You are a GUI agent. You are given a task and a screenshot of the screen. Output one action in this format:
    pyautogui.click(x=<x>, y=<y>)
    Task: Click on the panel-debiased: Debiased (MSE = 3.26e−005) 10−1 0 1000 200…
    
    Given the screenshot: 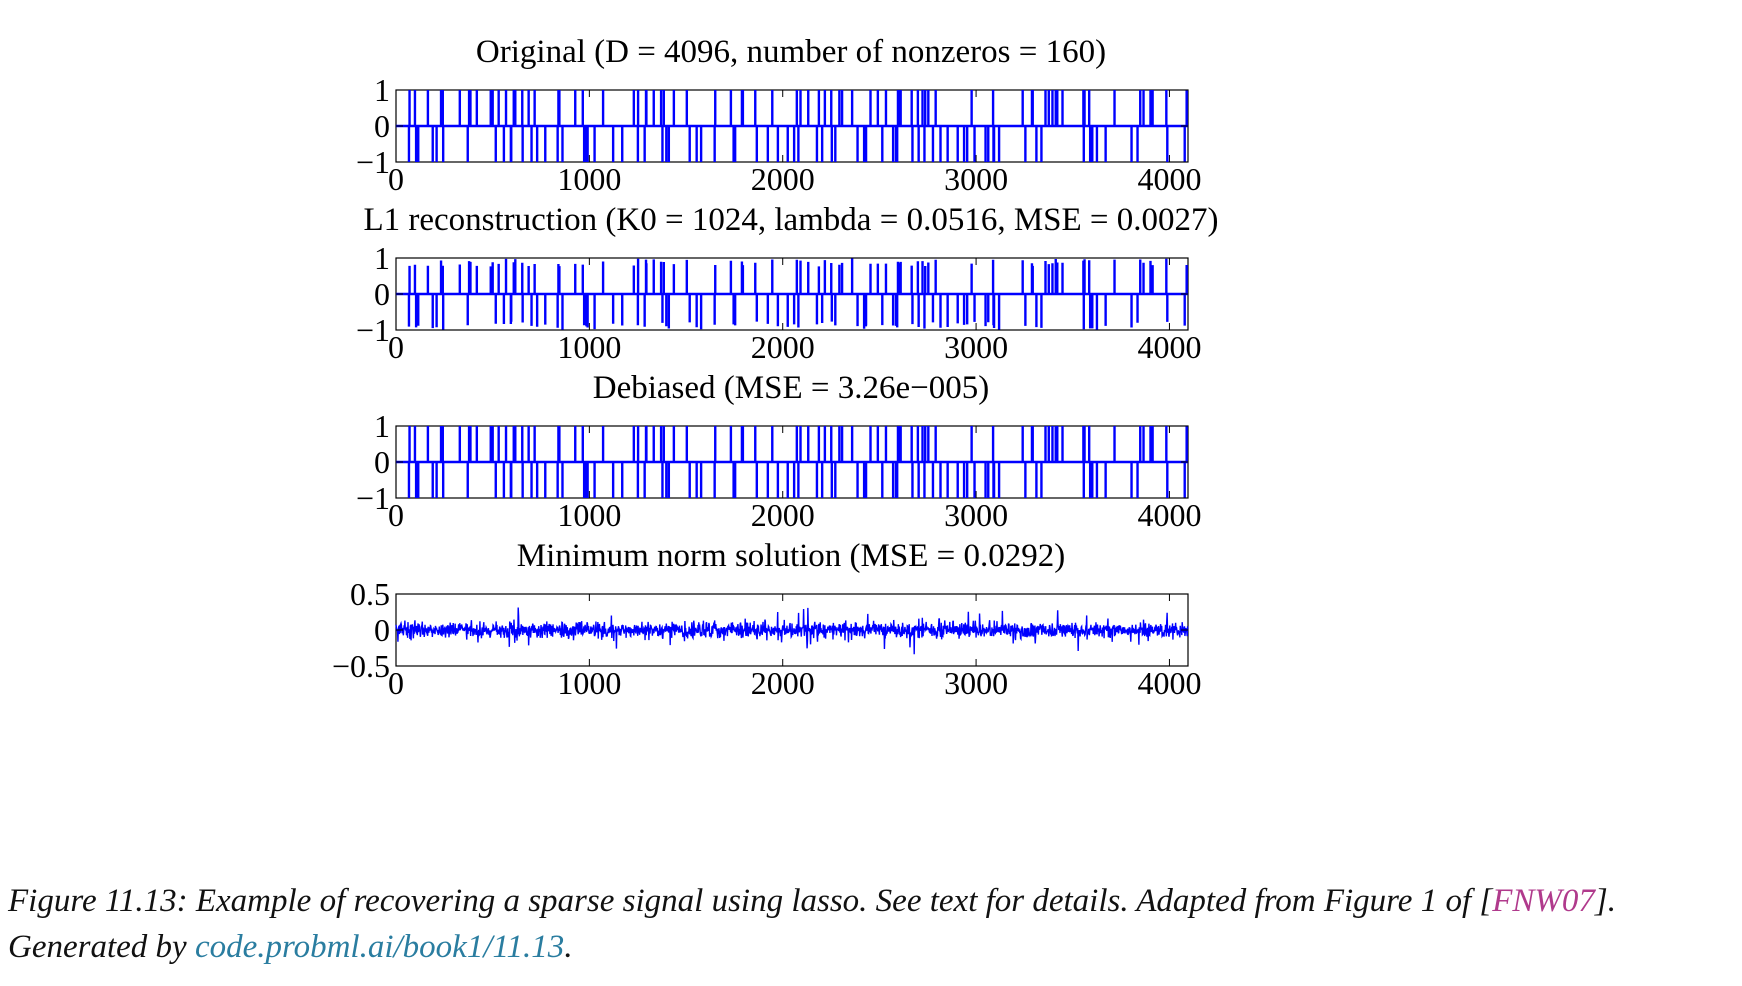 What is the action you would take?
    pyautogui.click(x=778, y=451)
    